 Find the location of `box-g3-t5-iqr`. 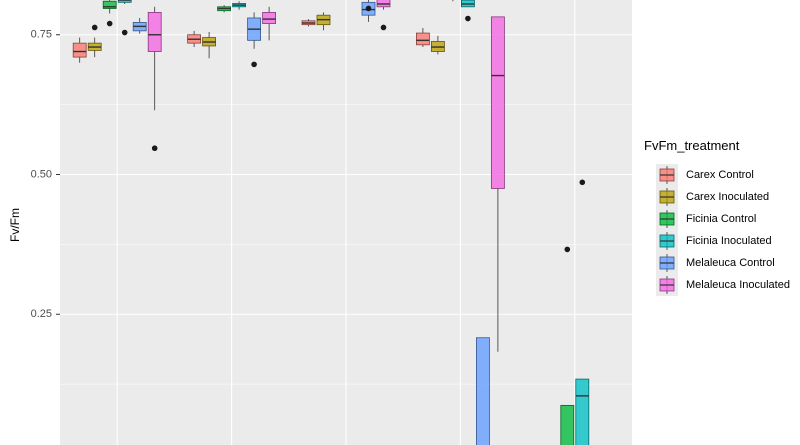

box-g3-t5-iqr is located at coordinates (497, 102).